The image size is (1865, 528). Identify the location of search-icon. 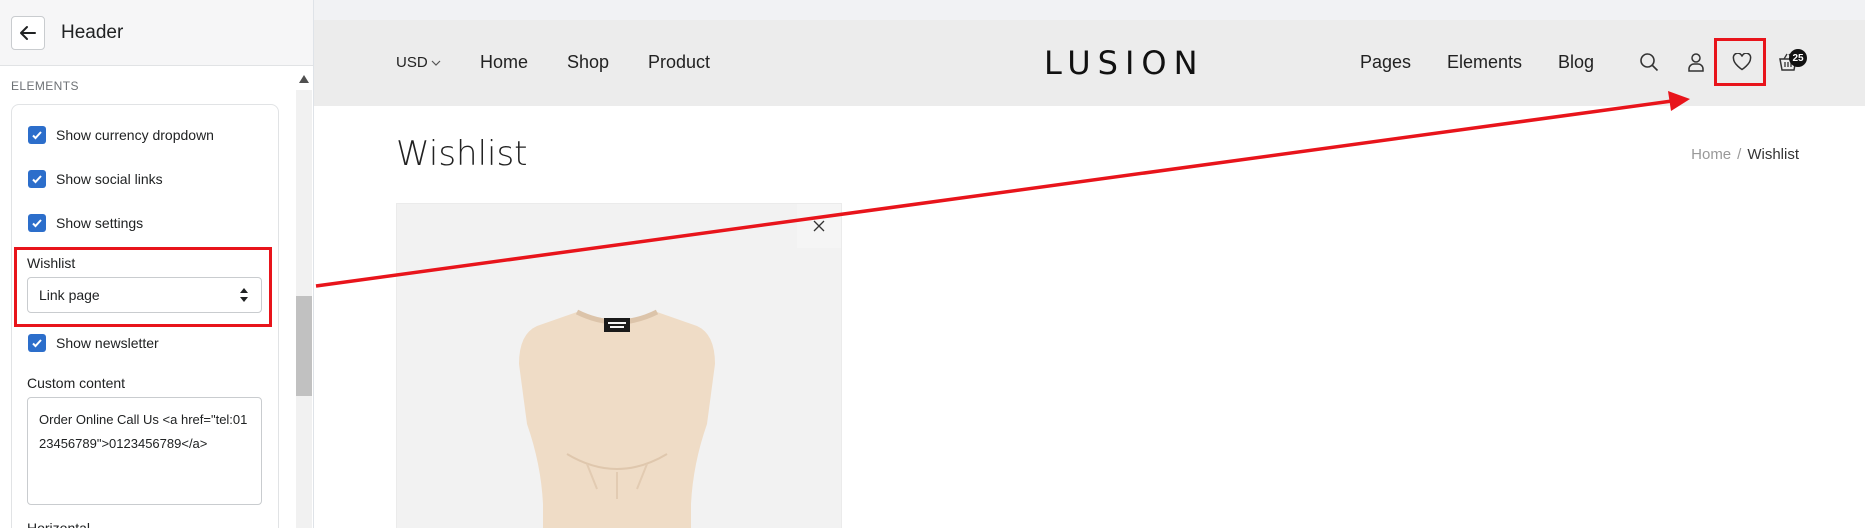
(1649, 62).